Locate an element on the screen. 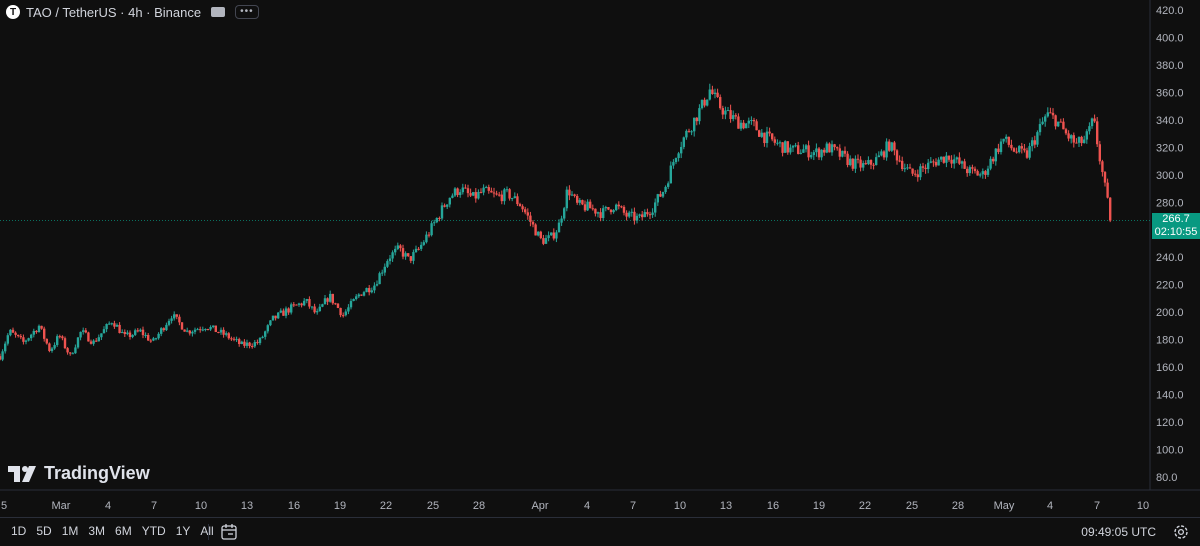 Image resolution: width=1200 pixels, height=546 pixels. gear-icon is located at coordinates (1181, 532).